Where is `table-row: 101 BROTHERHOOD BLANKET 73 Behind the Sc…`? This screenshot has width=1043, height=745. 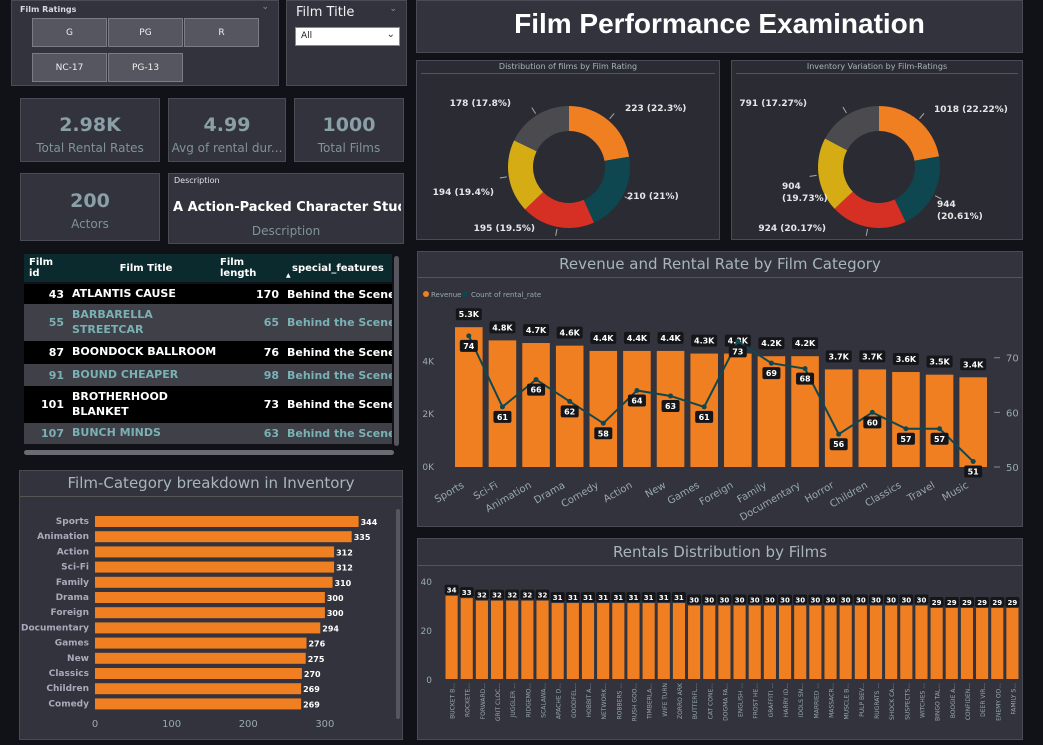 table-row: 101 BROTHERHOOD BLANKET 73 Behind the Sc… is located at coordinates (208, 404).